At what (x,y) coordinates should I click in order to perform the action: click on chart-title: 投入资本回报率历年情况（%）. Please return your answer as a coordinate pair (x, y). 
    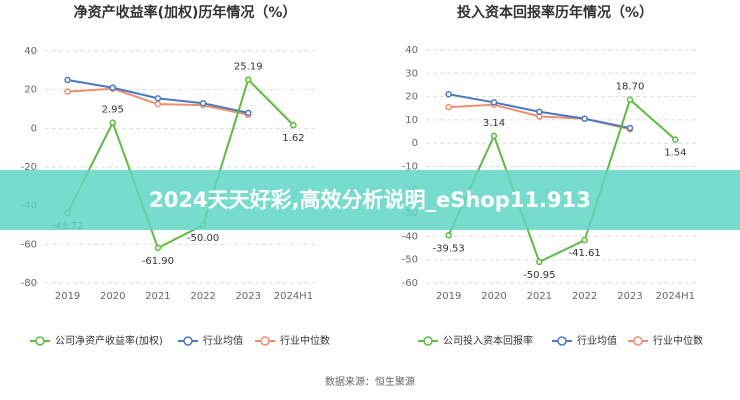
    Looking at the image, I should click on (555, 12).